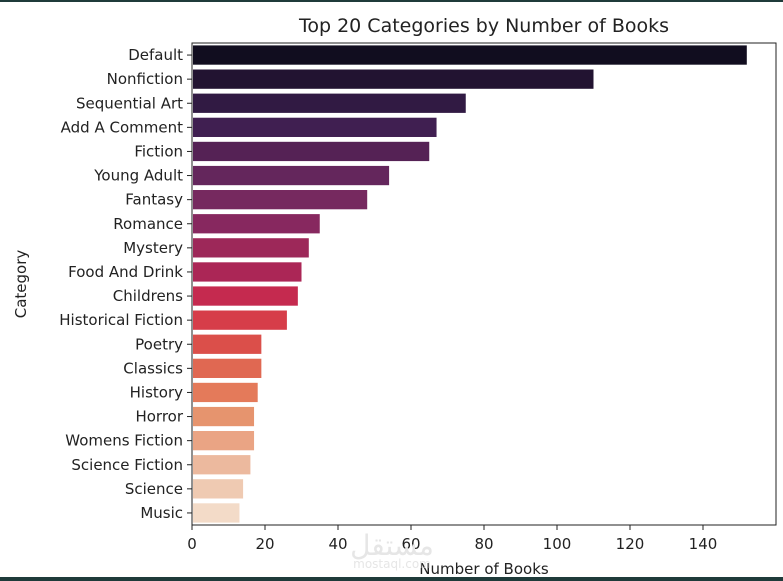 Image resolution: width=783 pixels, height=581 pixels. I want to click on bar-science-fiction, so click(222, 465).